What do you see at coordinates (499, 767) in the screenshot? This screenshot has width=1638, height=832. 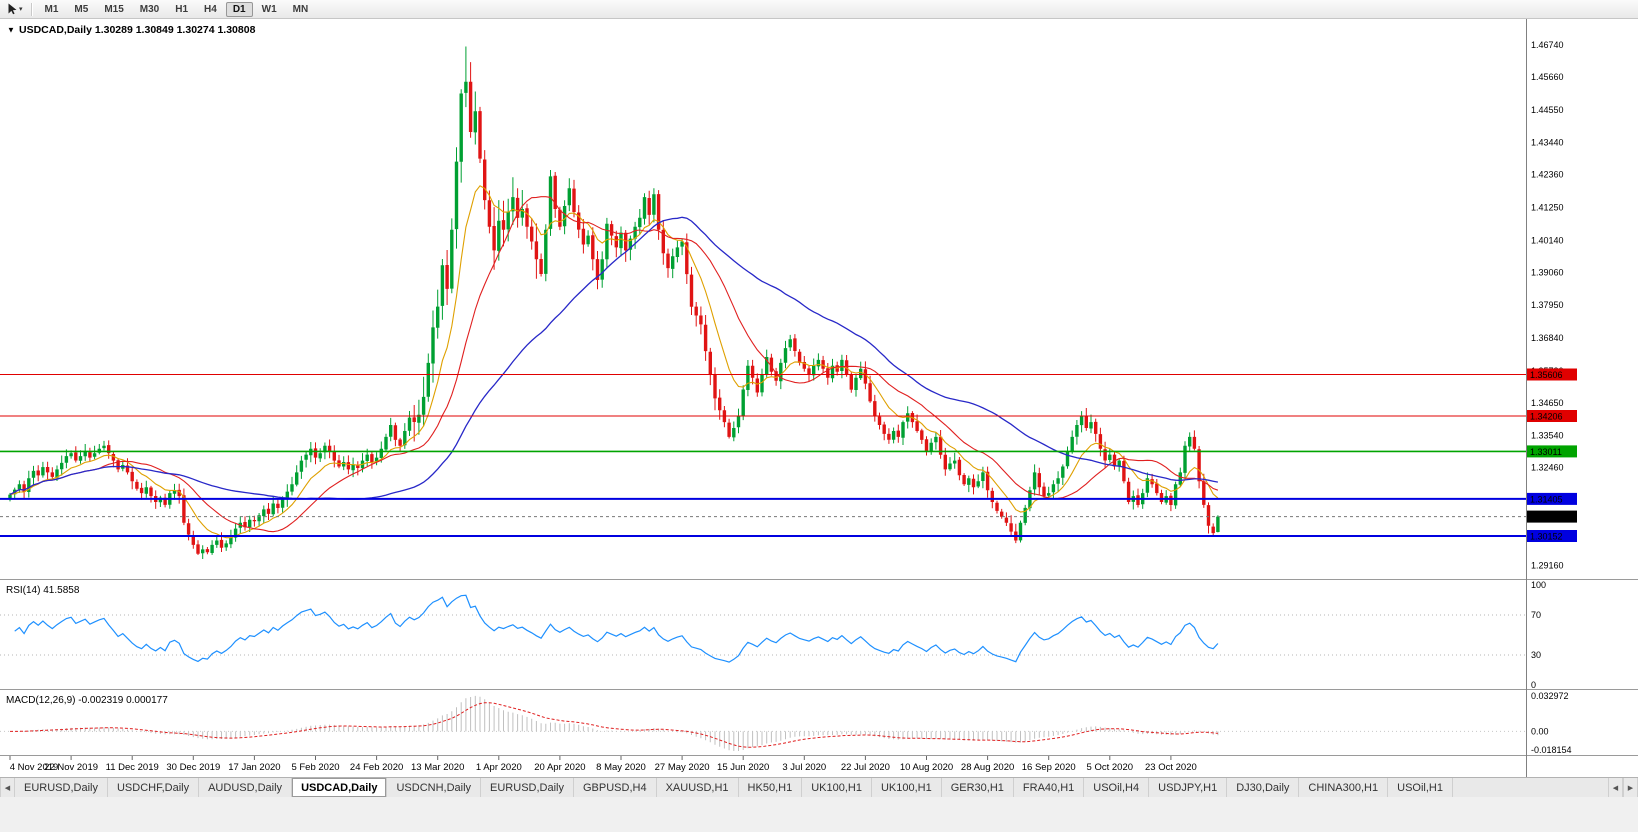 I see `date-axis-label: 1 Apr 2020` at bounding box center [499, 767].